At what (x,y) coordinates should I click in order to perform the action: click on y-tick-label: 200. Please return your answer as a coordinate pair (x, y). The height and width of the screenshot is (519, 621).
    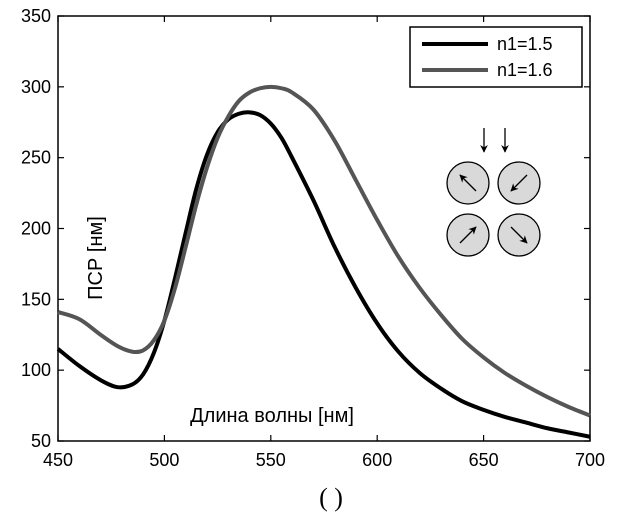
    Looking at the image, I should click on (36, 229).